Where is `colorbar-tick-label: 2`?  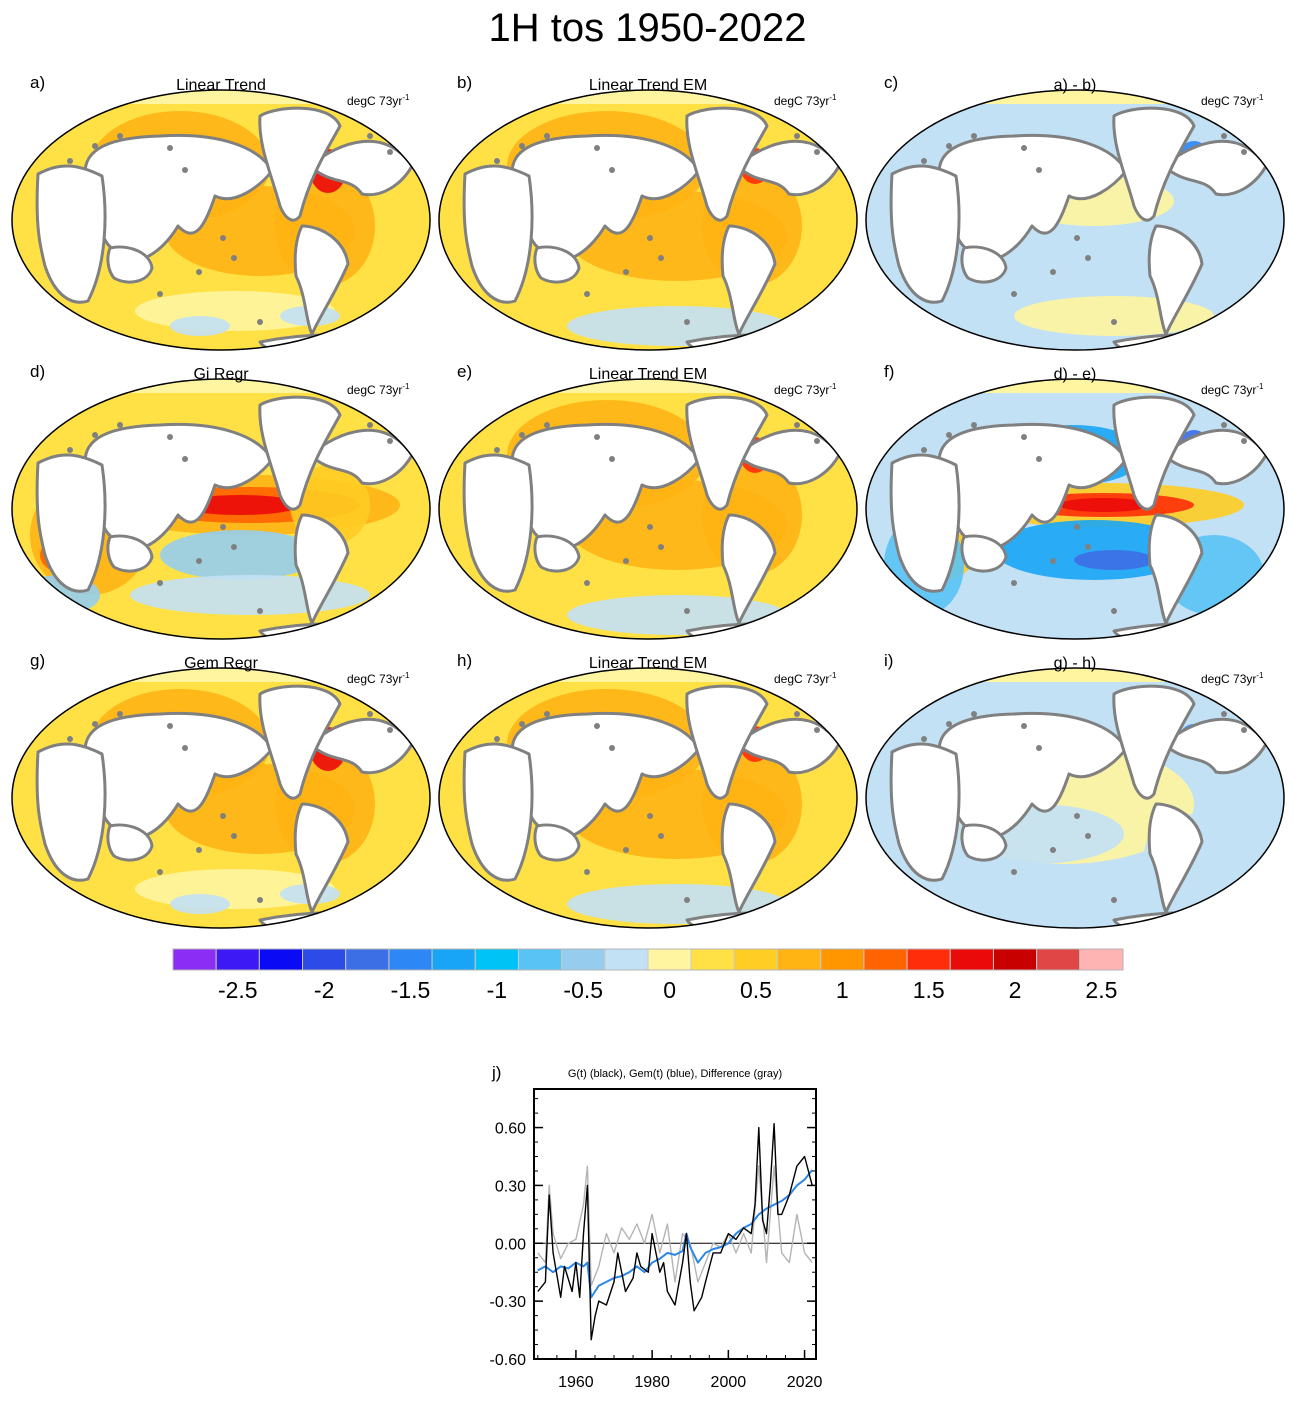
colorbar-tick-label: 2 is located at coordinates (1015, 990).